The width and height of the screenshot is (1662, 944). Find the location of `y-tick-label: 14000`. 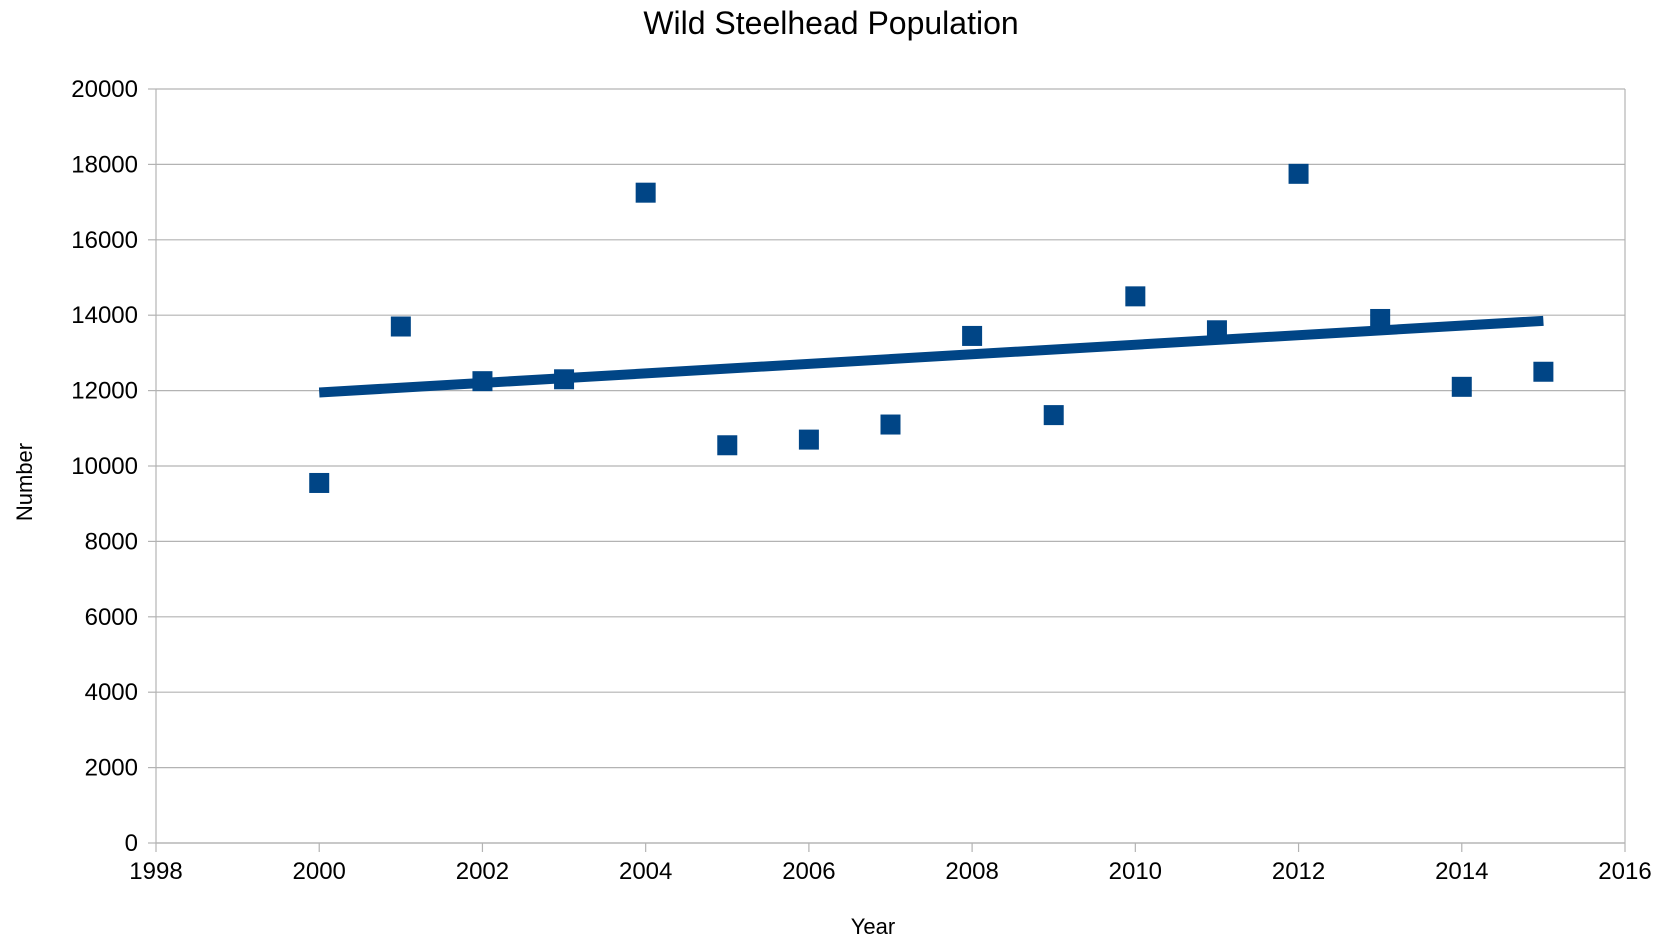

y-tick-label: 14000 is located at coordinates (104, 315).